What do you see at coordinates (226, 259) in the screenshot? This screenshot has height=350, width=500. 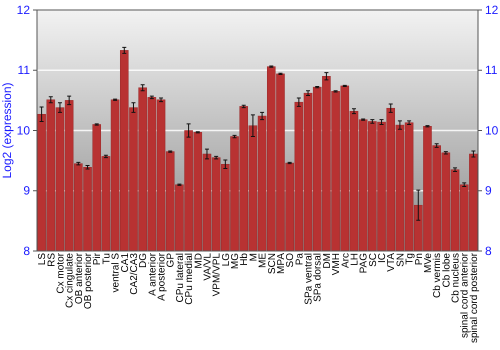 I see `x-tick-label: LG` at bounding box center [226, 259].